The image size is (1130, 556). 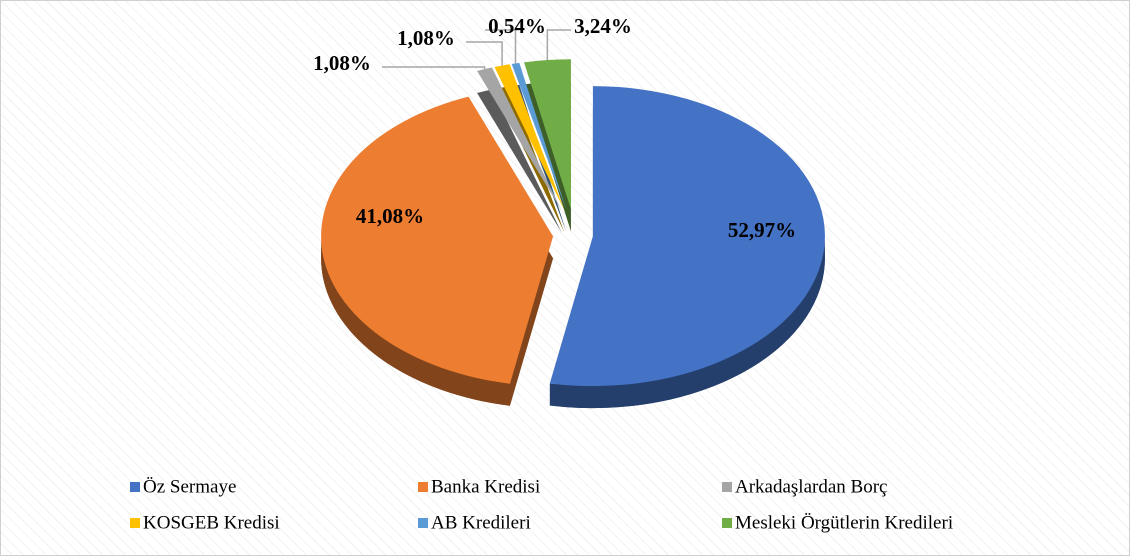 What do you see at coordinates (603, 26) in the screenshot?
I see `data-label: 3,24%` at bounding box center [603, 26].